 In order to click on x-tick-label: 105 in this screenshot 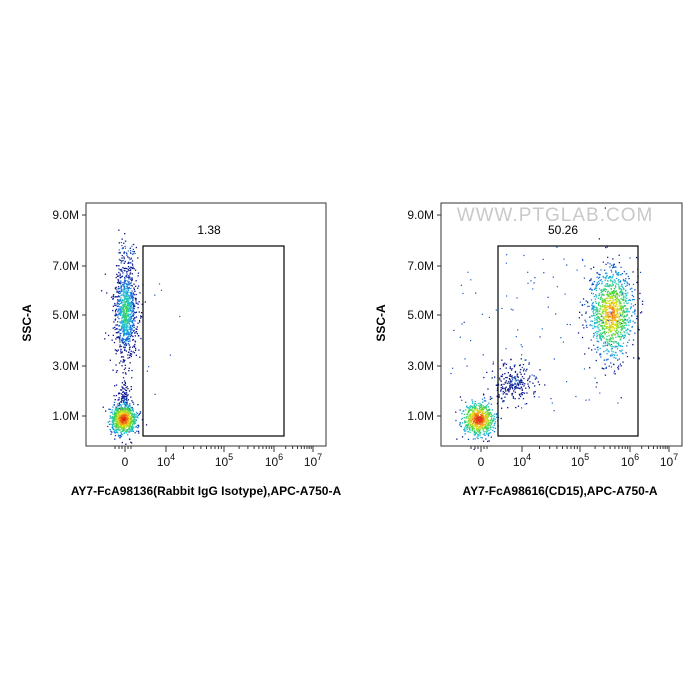, I will do `click(580, 460)`.